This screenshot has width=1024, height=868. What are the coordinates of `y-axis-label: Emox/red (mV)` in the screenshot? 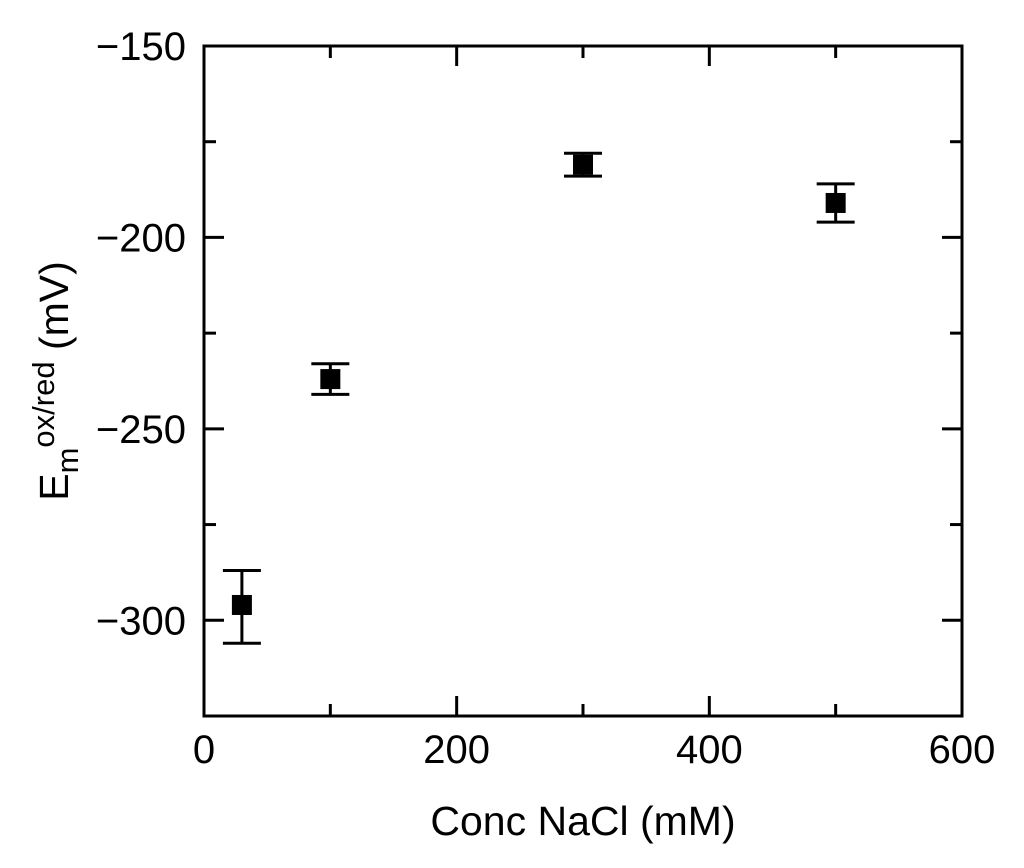 It's located at (55, 381).